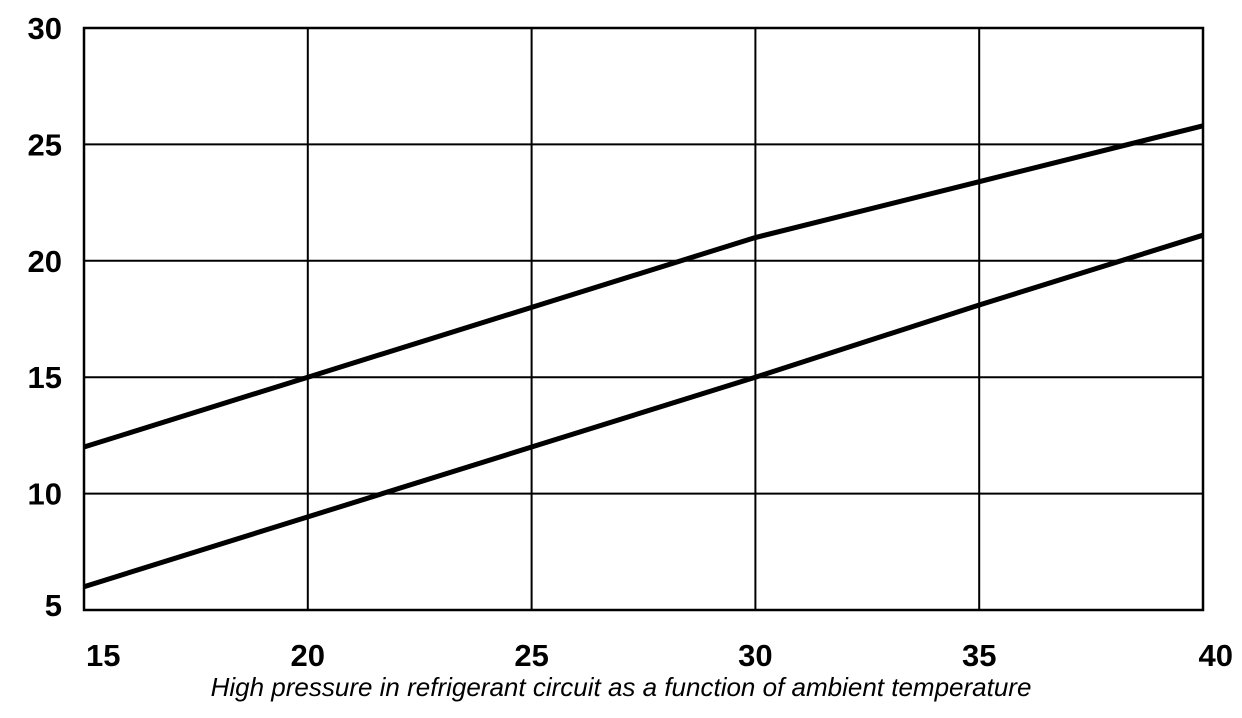 Image resolution: width=1242 pixels, height=718 pixels. Describe the element at coordinates (45, 28) in the screenshot. I see `y-tick-label: 30` at that location.